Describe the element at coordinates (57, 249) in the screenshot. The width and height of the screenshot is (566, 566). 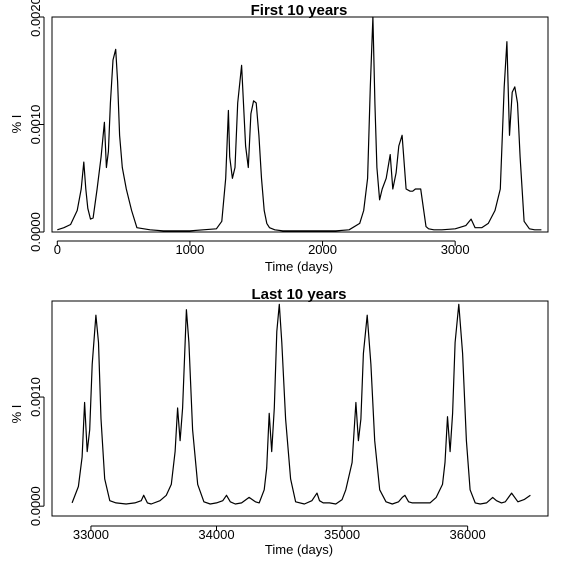
I see `x-tick-label: 0` at that location.